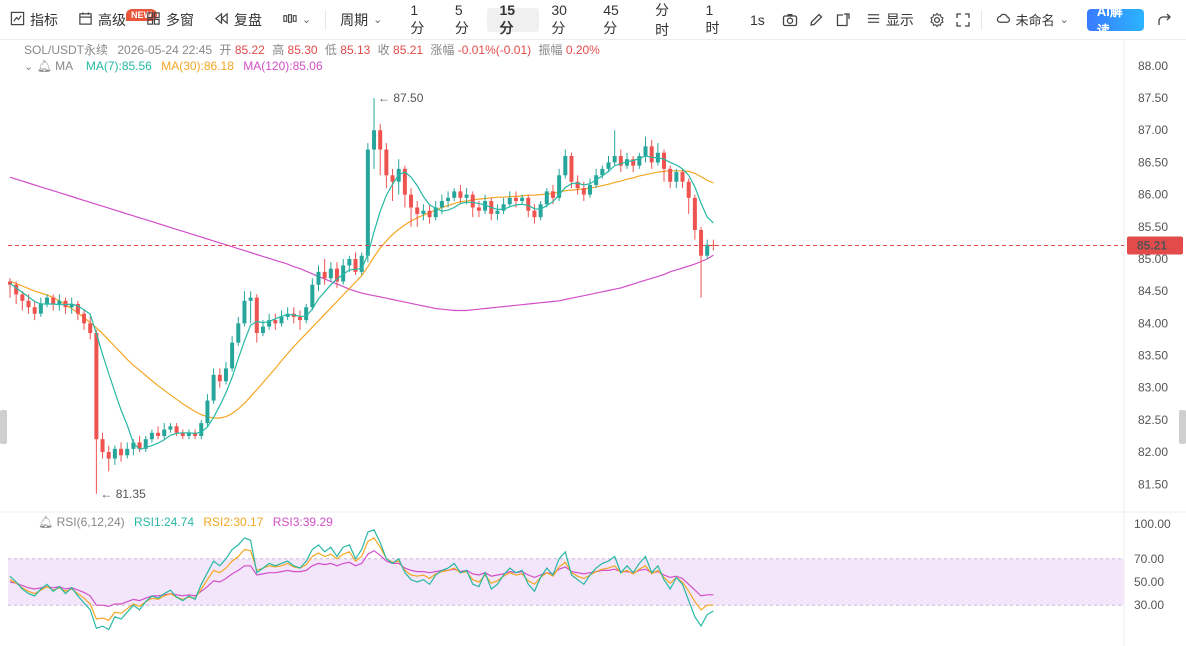 This screenshot has width=1186, height=646. What do you see at coordinates (937, 20) in the screenshot?
I see `gear-icon` at bounding box center [937, 20].